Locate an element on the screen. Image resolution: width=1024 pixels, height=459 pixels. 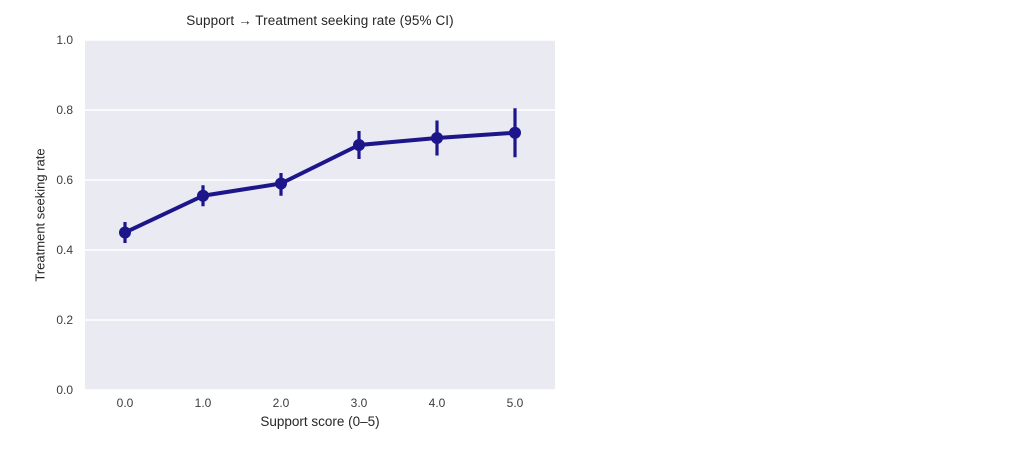
y-tick-label: 0.2 is located at coordinates (64, 320).